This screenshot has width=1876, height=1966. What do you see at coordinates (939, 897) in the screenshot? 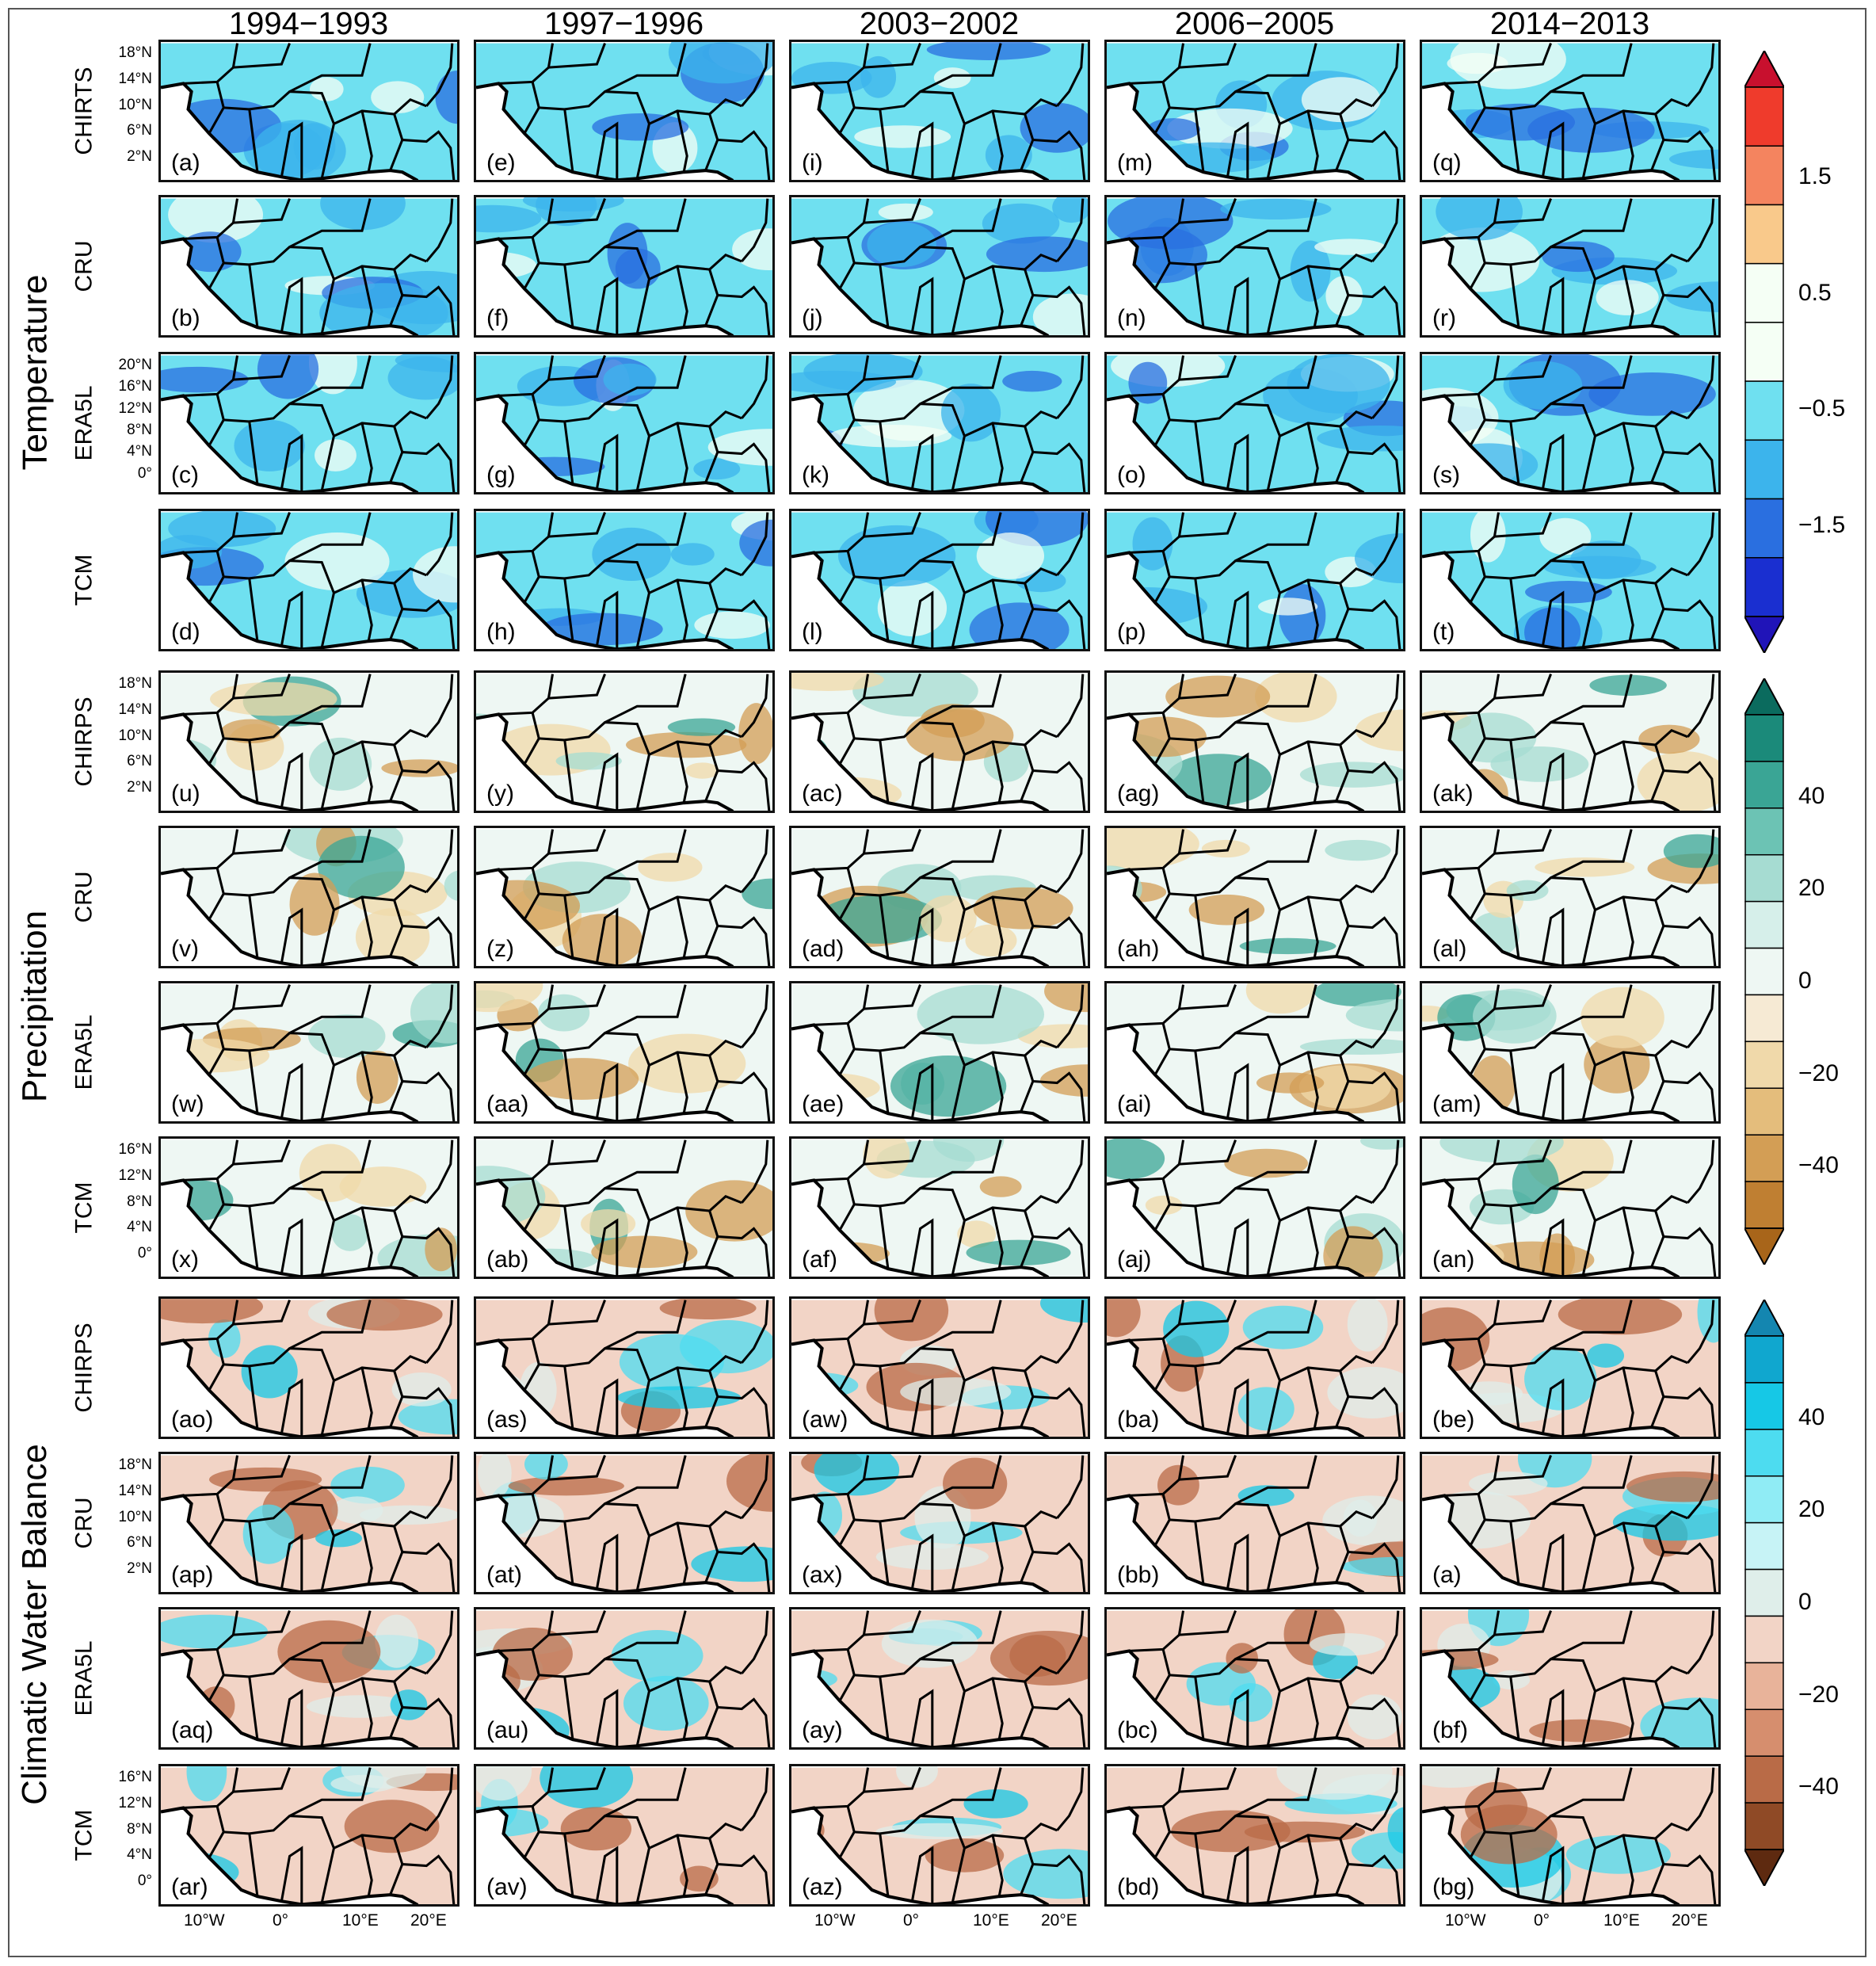
I see `map-panel: (ad)` at bounding box center [939, 897].